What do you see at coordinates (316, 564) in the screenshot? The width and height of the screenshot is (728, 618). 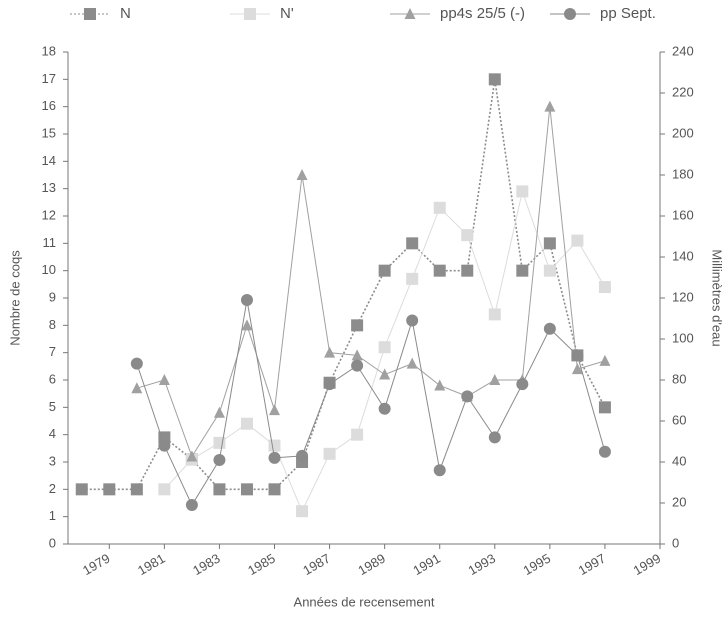 I see `x-tick-label: 1987` at bounding box center [316, 564].